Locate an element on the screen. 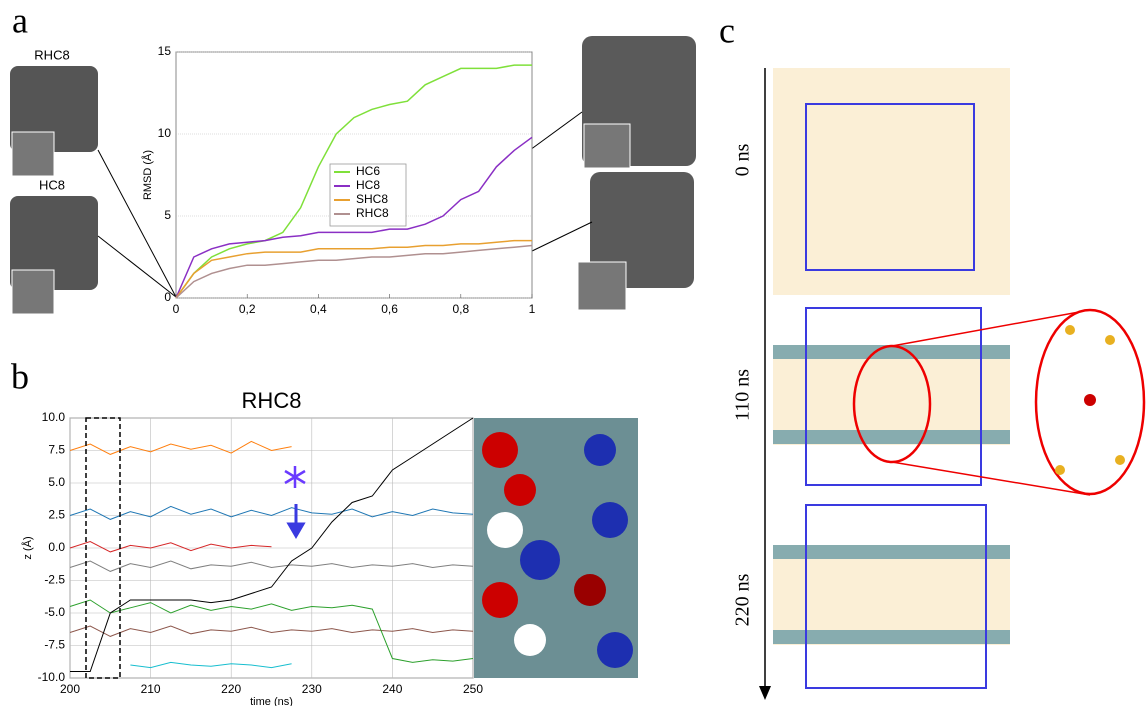 Image resolution: width=1146 pixels, height=711 pixels. highlight-box is located at coordinates (103, 548).